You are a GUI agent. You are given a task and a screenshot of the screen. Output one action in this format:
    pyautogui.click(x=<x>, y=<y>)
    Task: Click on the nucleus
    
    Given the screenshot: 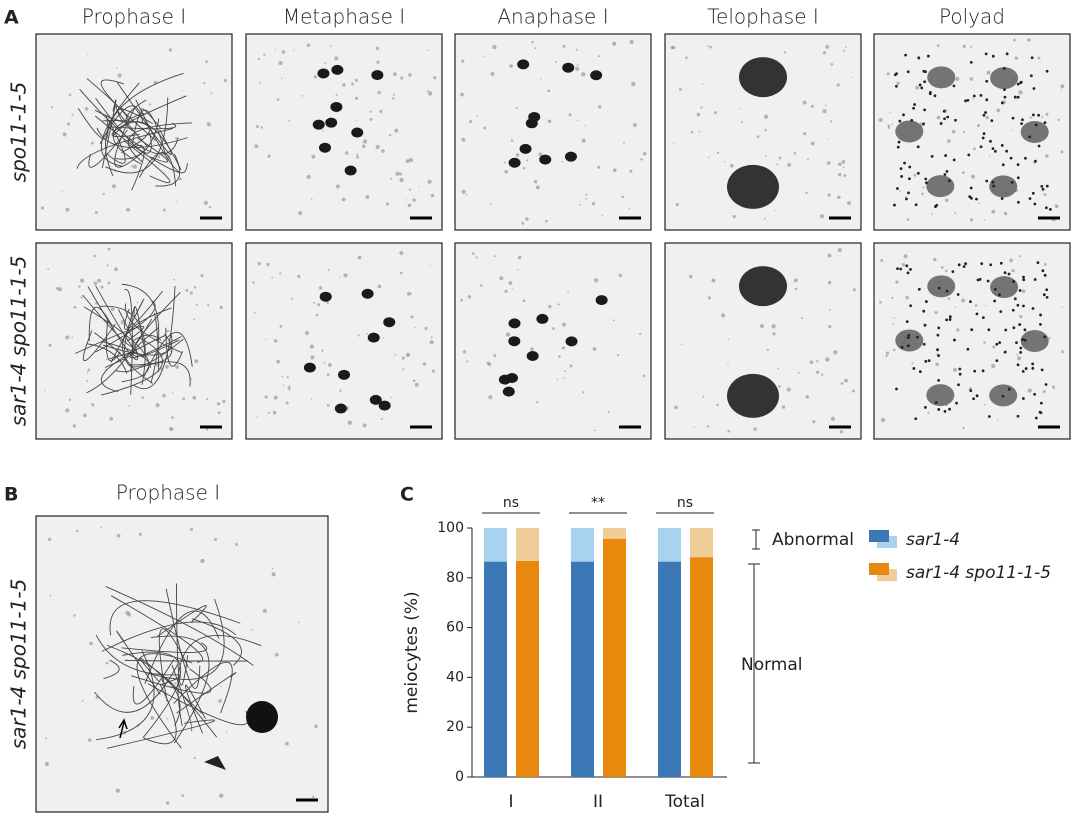 What is the action you would take?
    pyautogui.click(x=753, y=186)
    